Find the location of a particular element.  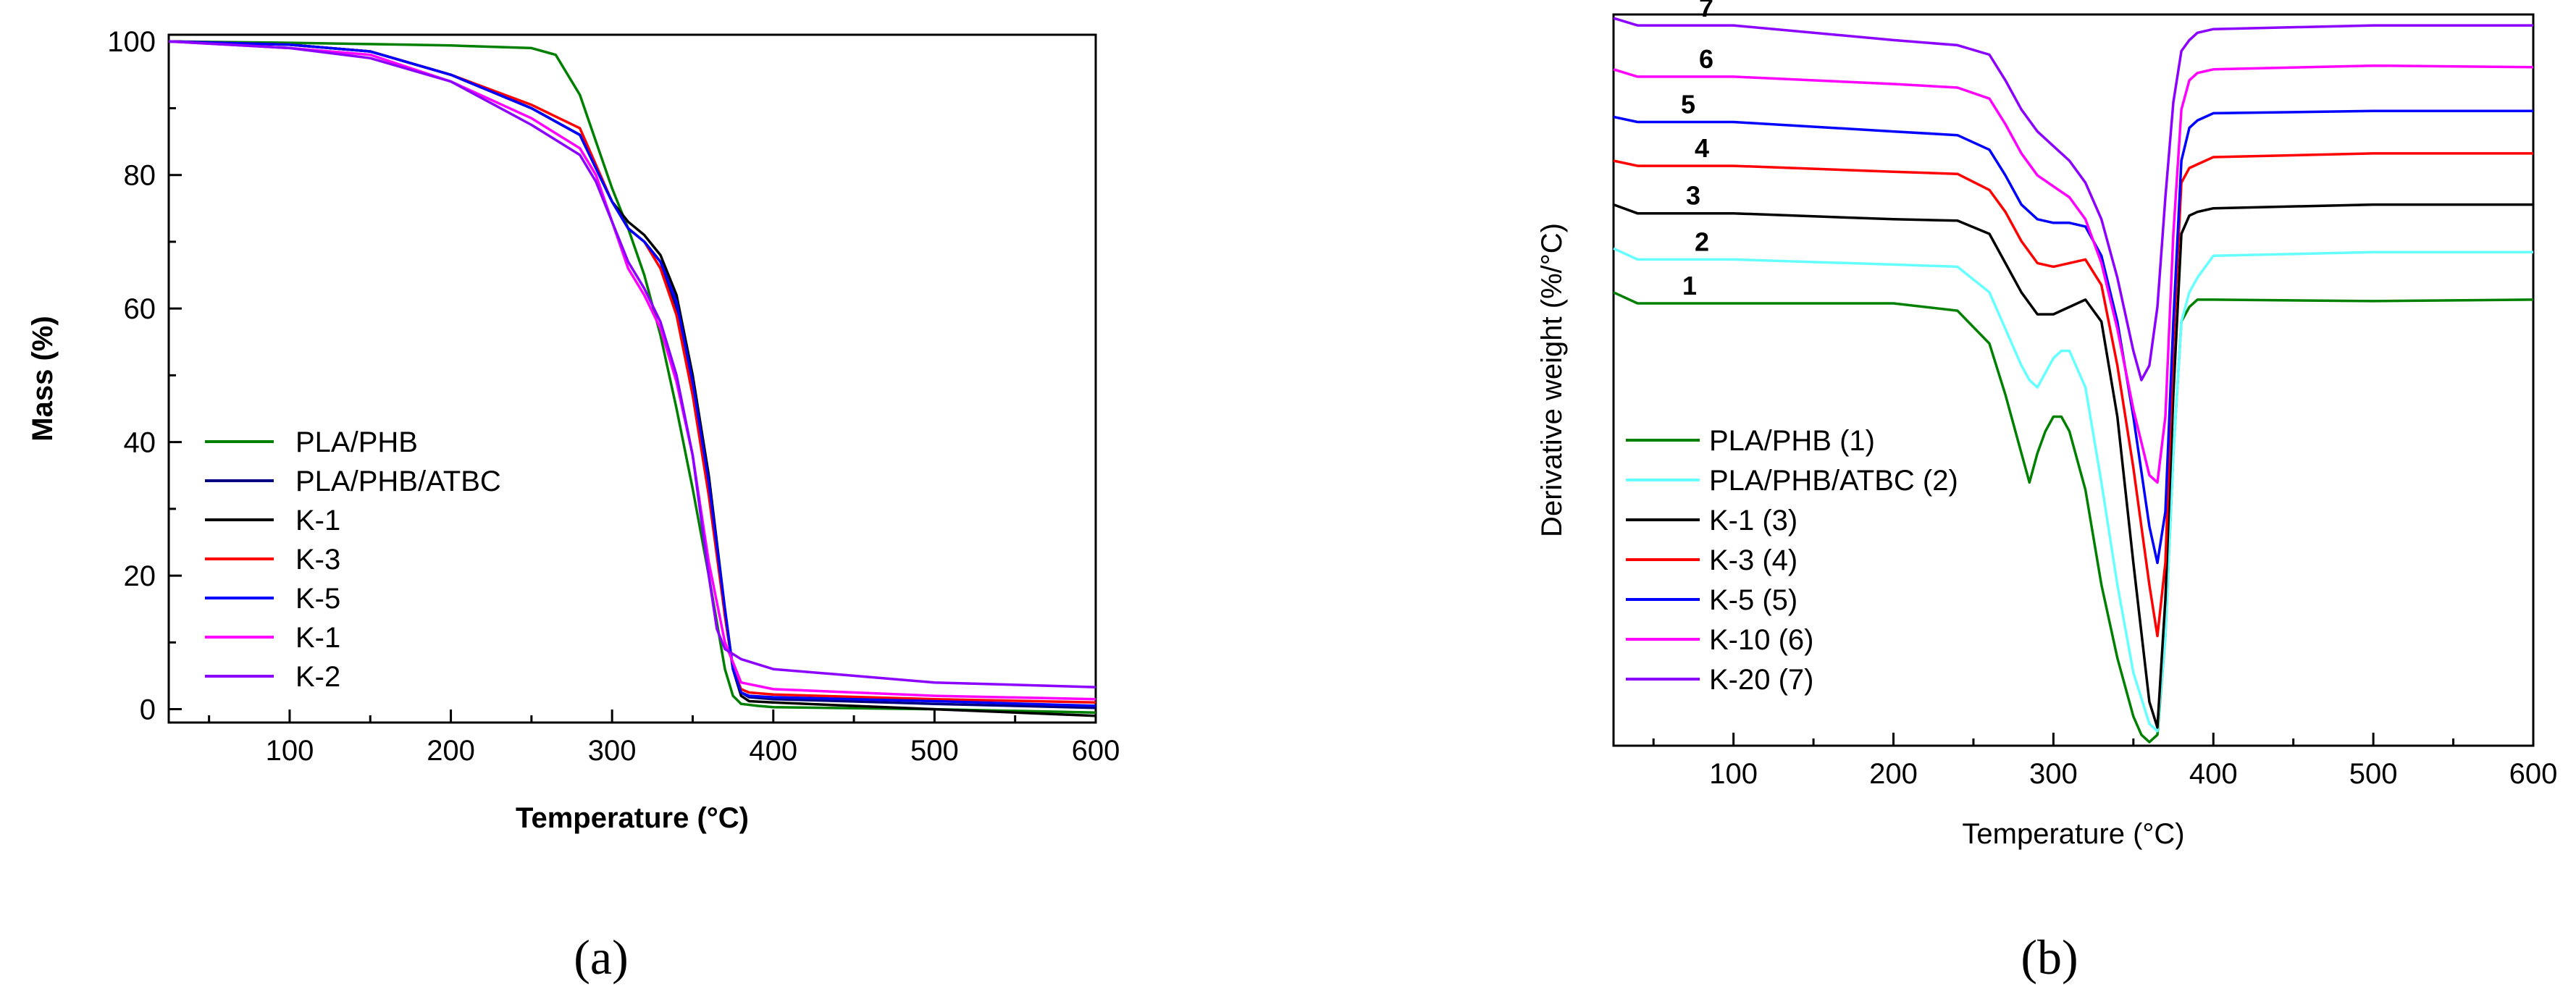

chart-a-x-tick-label: 200 is located at coordinates (451, 751).